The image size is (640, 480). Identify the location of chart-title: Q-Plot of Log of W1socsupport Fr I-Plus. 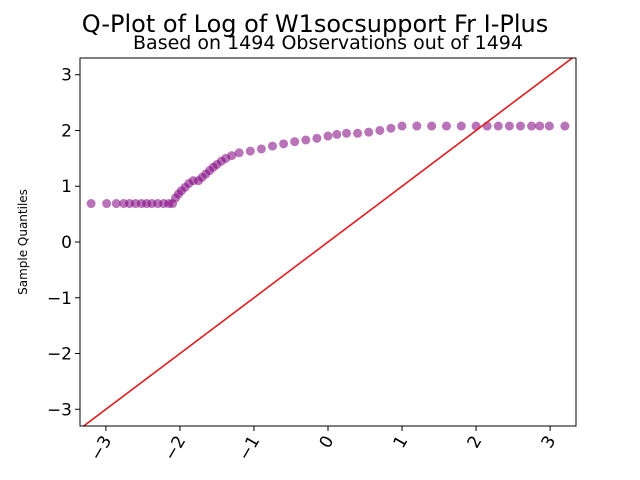
(315, 24).